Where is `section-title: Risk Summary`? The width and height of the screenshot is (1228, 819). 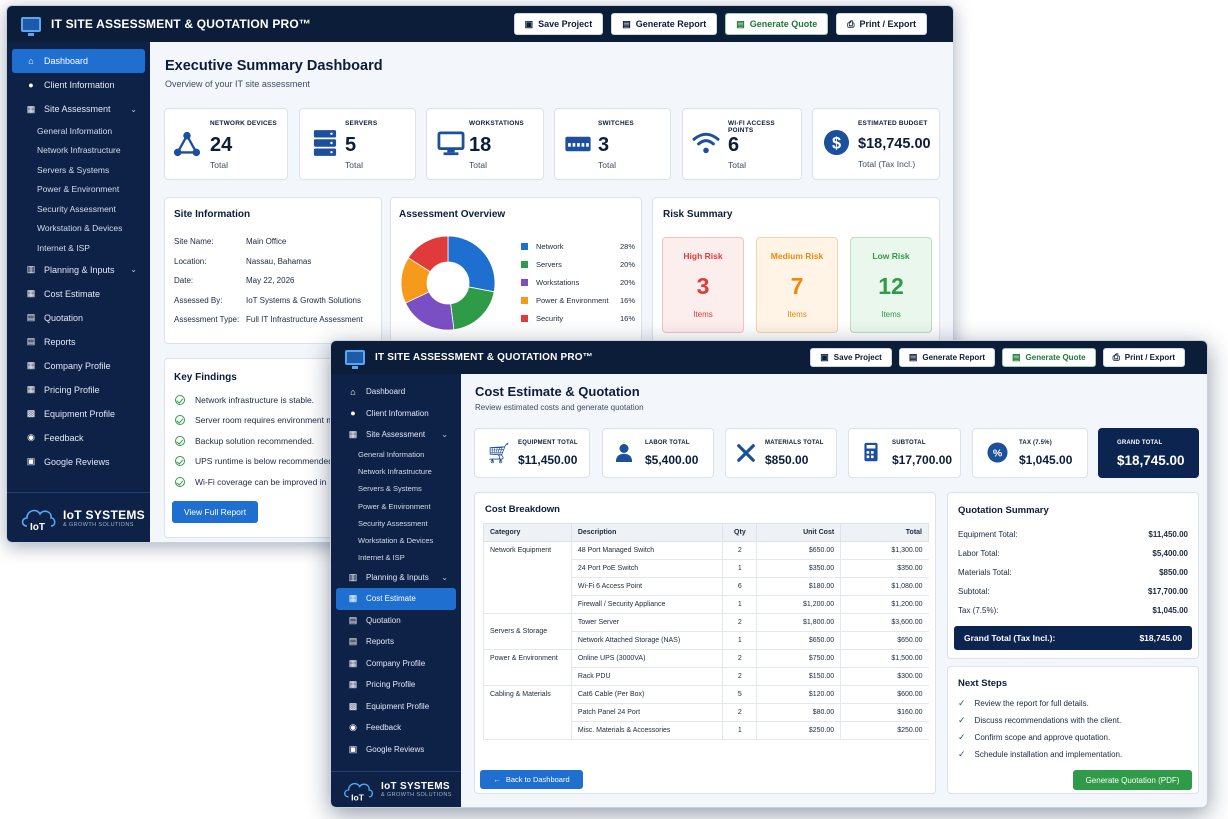
section-title: Risk Summary is located at coordinates (698, 214).